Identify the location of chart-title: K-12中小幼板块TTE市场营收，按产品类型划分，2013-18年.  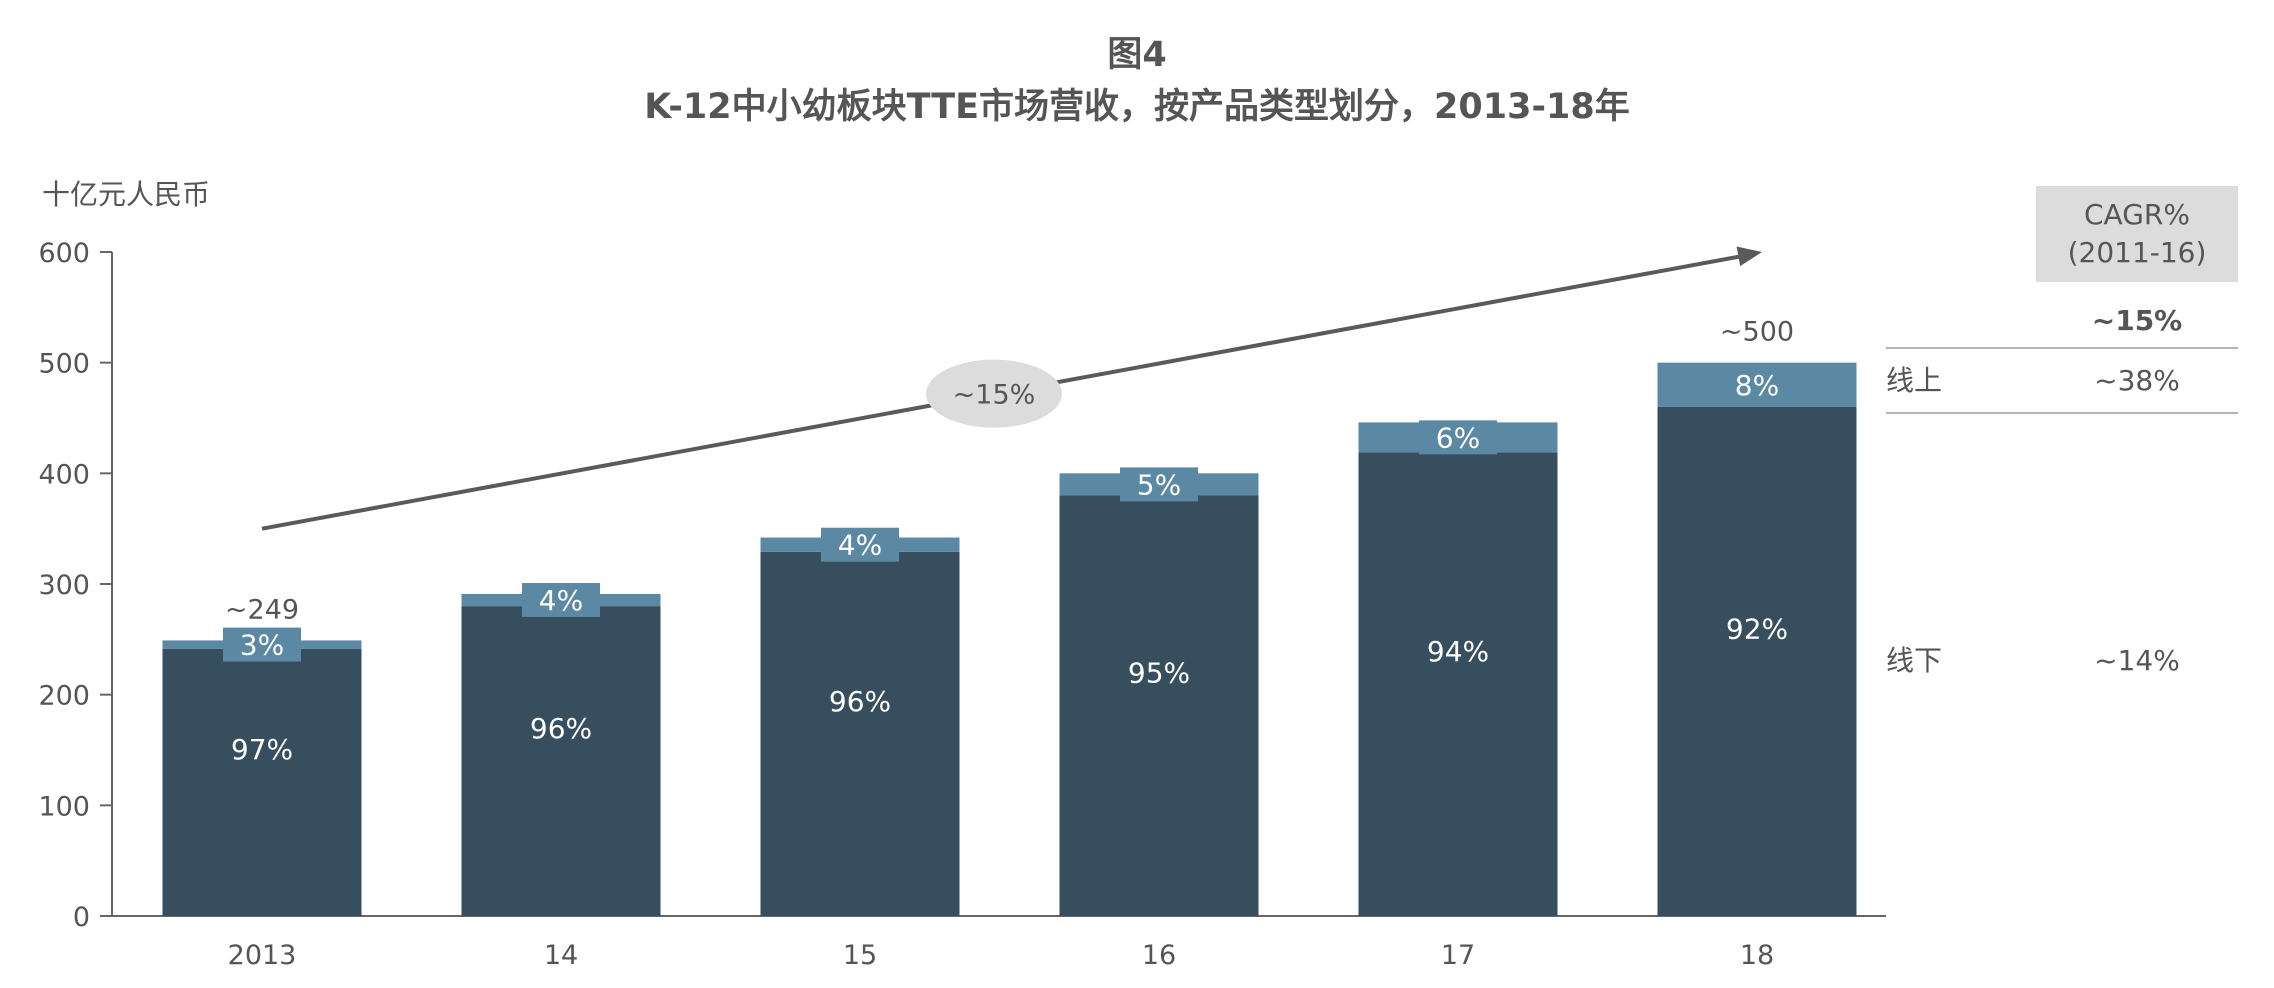
(1136, 107).